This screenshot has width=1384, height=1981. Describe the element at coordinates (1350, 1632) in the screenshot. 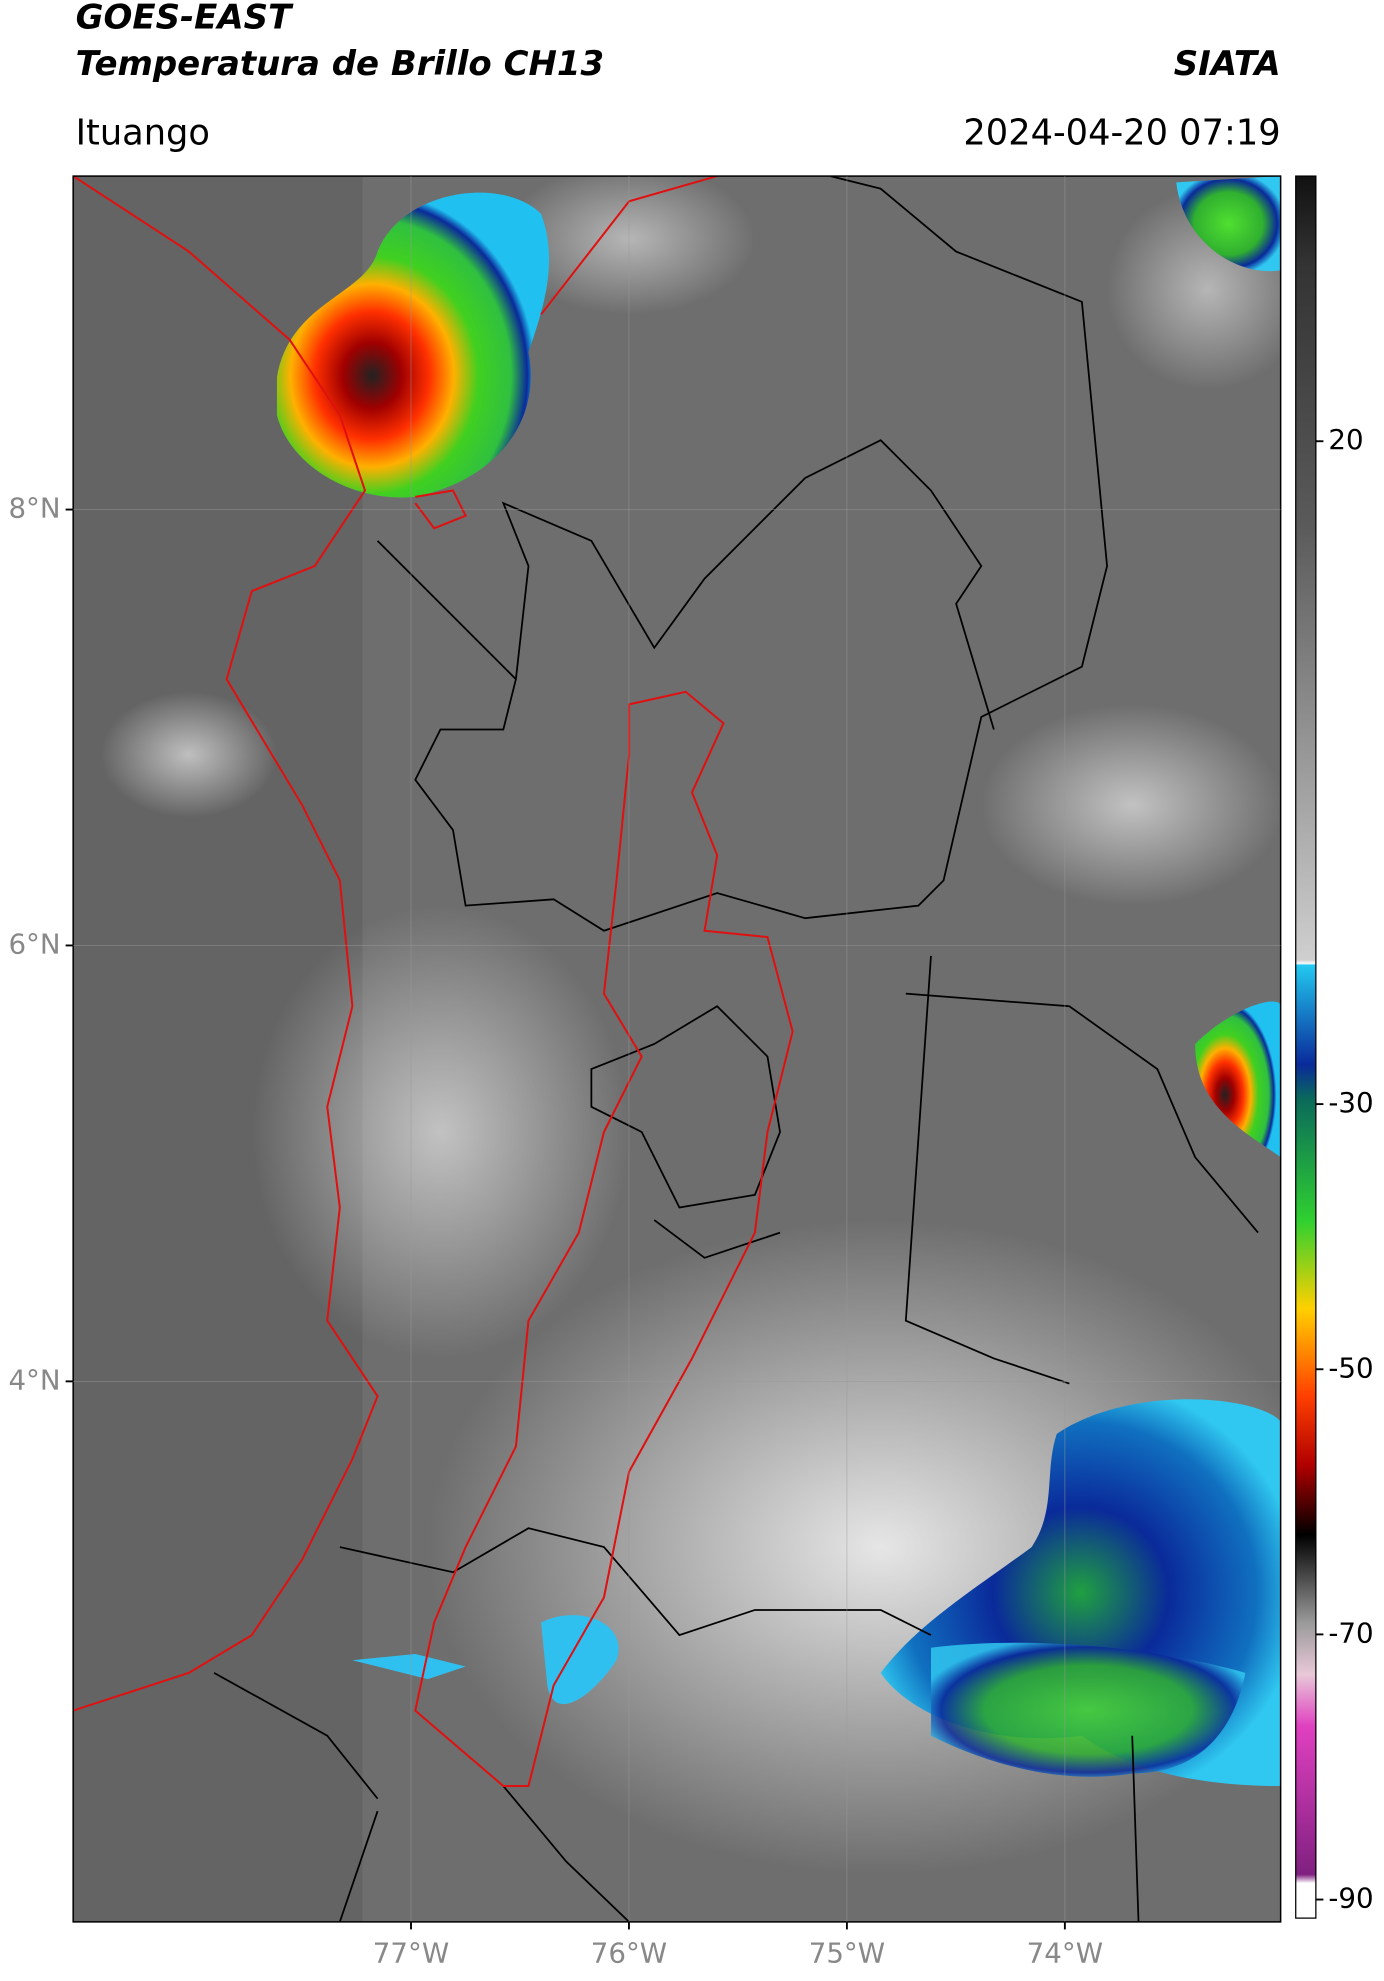

I see `colorbar-tick-label: -70` at that location.